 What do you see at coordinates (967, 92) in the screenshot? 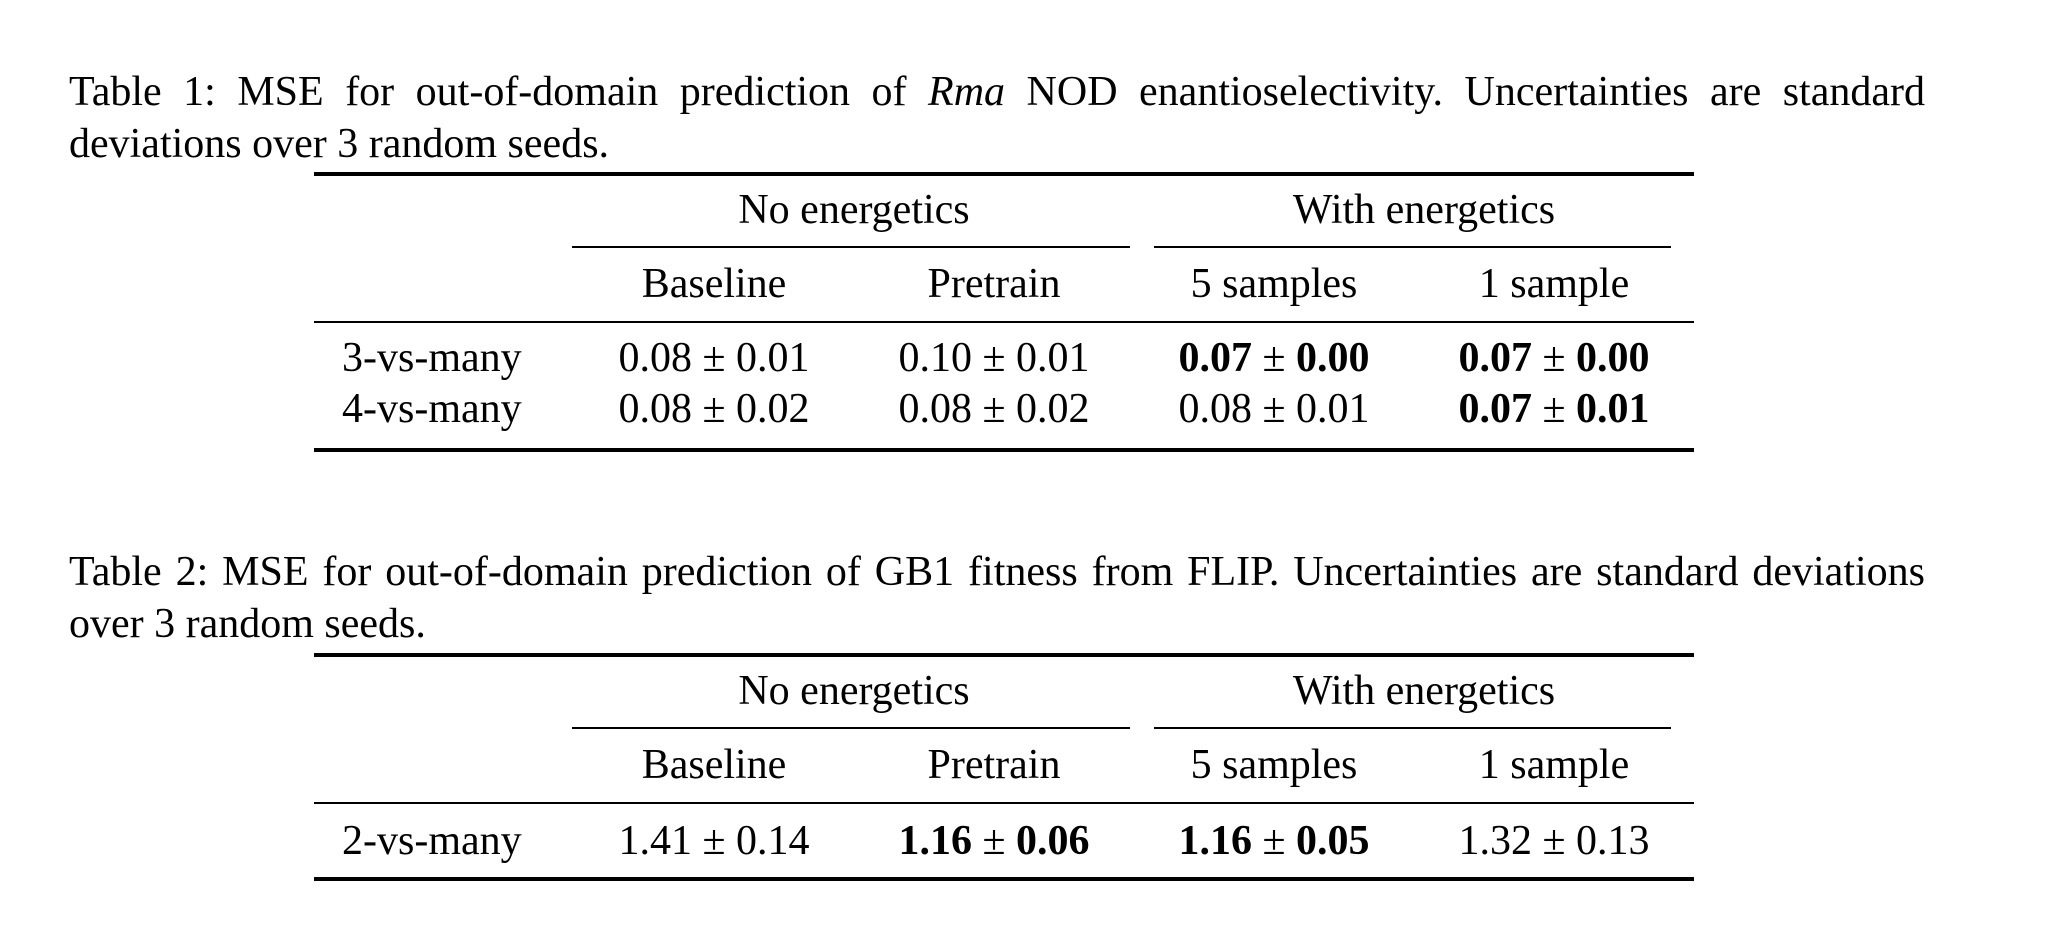
I see `table-1-caption-italic: Rma` at bounding box center [967, 92].